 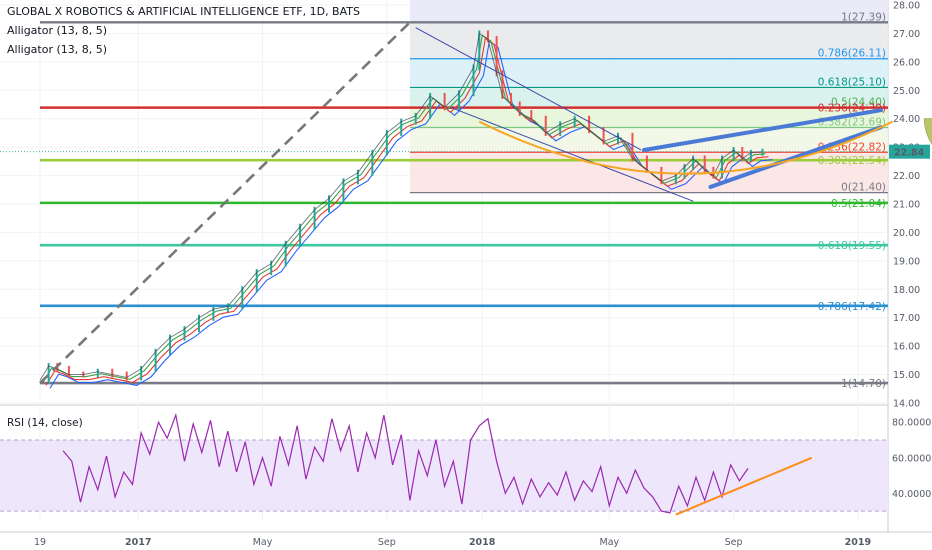 I want to click on rsi-label: RSI (14, close), so click(x=45, y=423).